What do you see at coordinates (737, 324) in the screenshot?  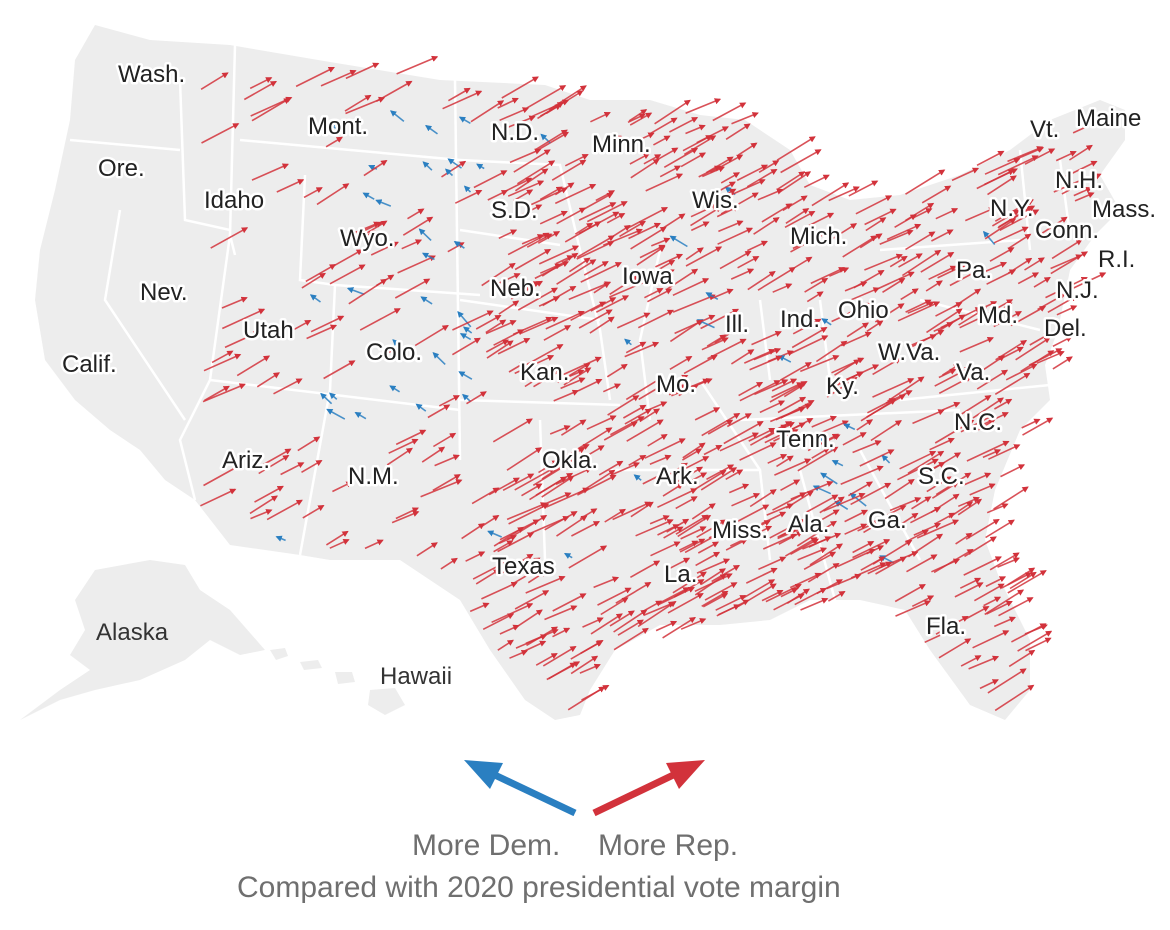 I see `state-label: Ill.` at bounding box center [737, 324].